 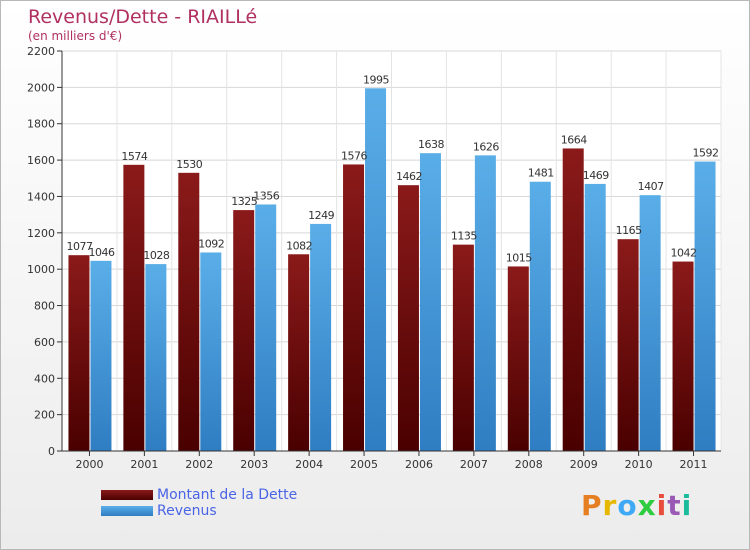 I want to click on y-tick-label: 2000, so click(x=41, y=87).